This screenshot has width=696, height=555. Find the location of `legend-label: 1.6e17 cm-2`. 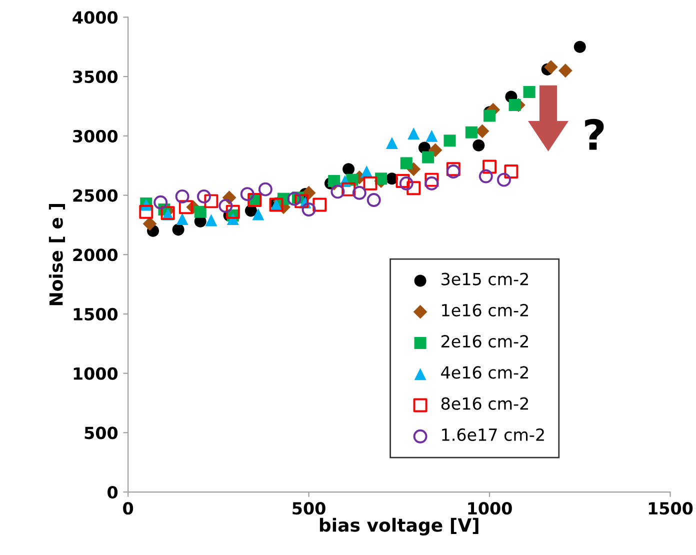

legend-label: 1.6e17 cm-2 is located at coordinates (493, 434).